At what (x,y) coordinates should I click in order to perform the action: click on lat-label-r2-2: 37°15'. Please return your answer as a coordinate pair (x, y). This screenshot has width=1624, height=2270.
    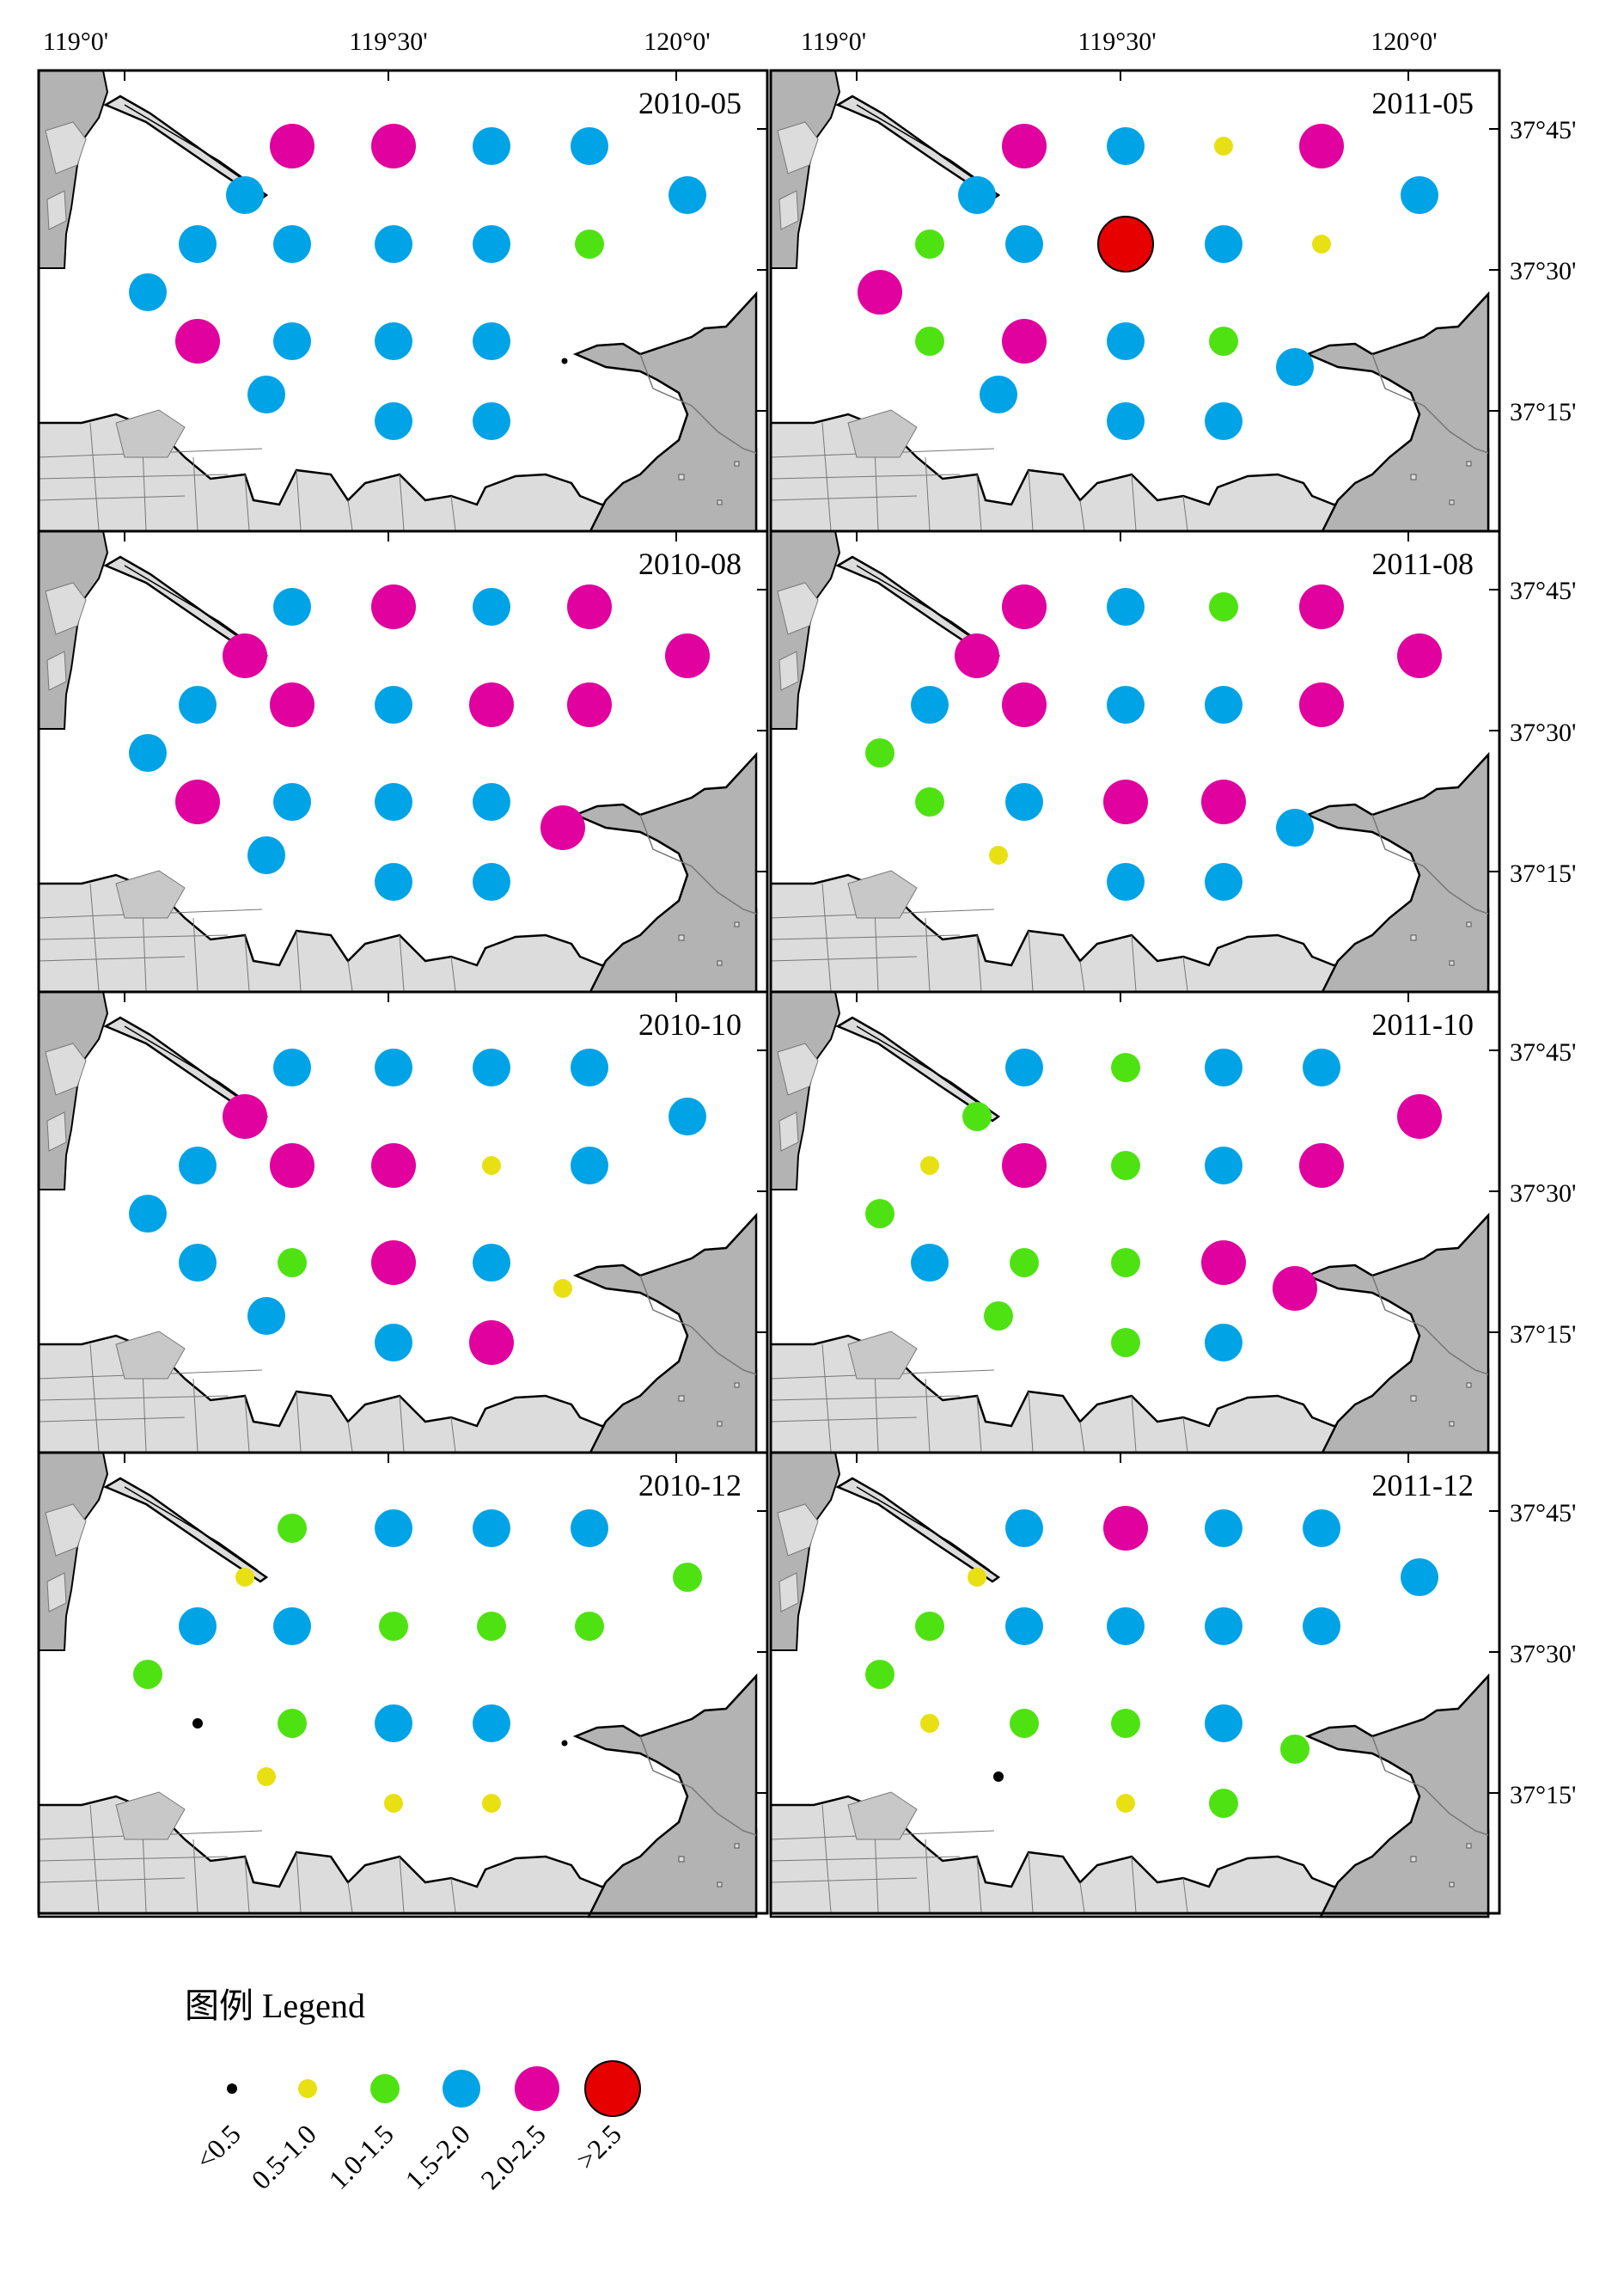
    Looking at the image, I should click on (1543, 874).